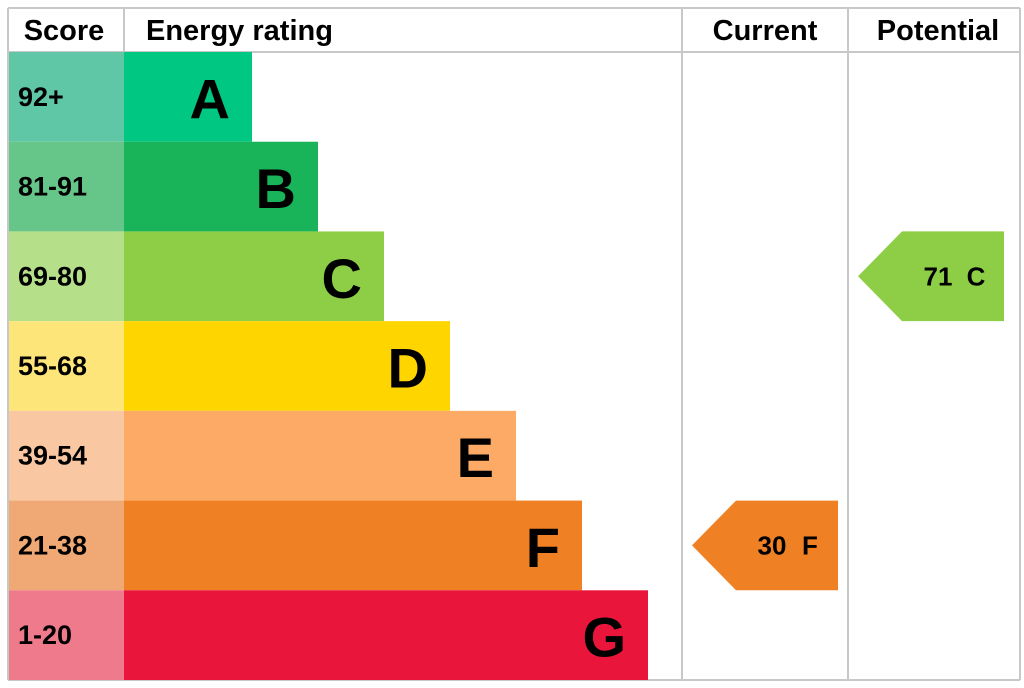  What do you see at coordinates (52, 456) in the screenshot?
I see `band-range: 39-54` at bounding box center [52, 456].